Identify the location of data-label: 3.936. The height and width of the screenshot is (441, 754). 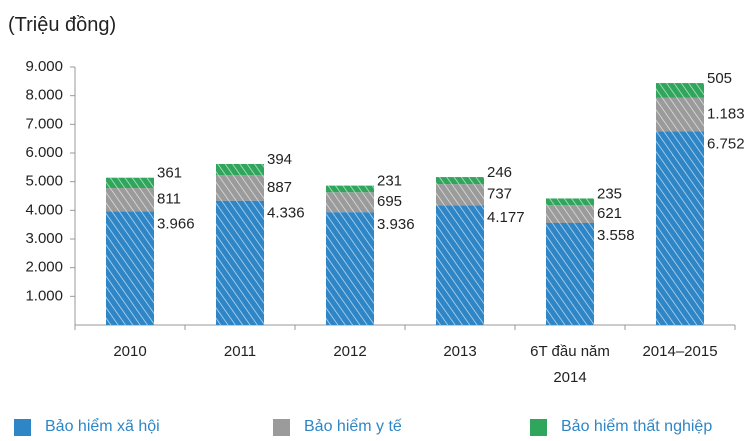
(396, 224).